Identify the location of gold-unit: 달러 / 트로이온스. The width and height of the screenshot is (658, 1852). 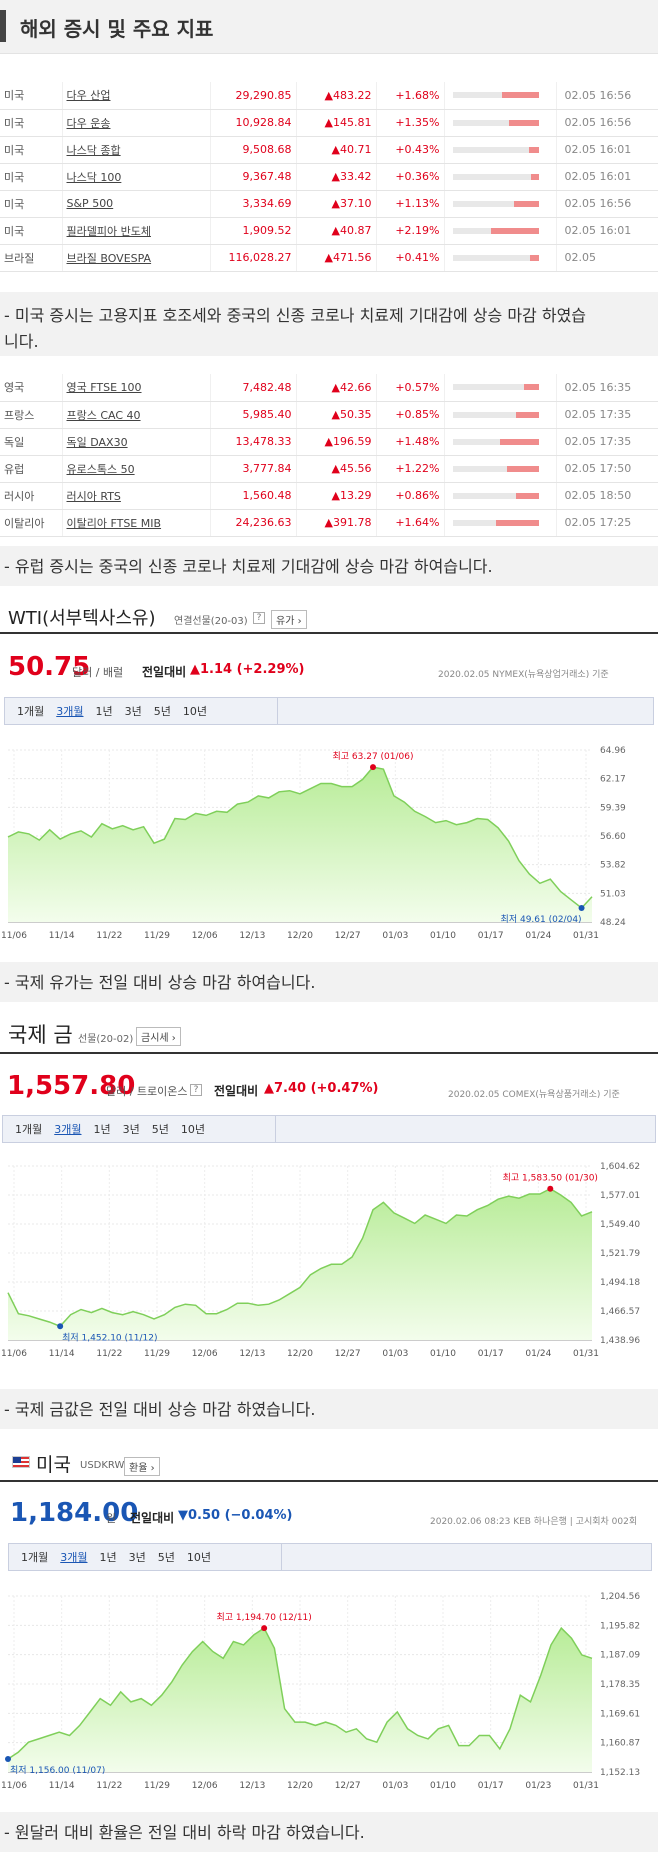
(147, 1091).